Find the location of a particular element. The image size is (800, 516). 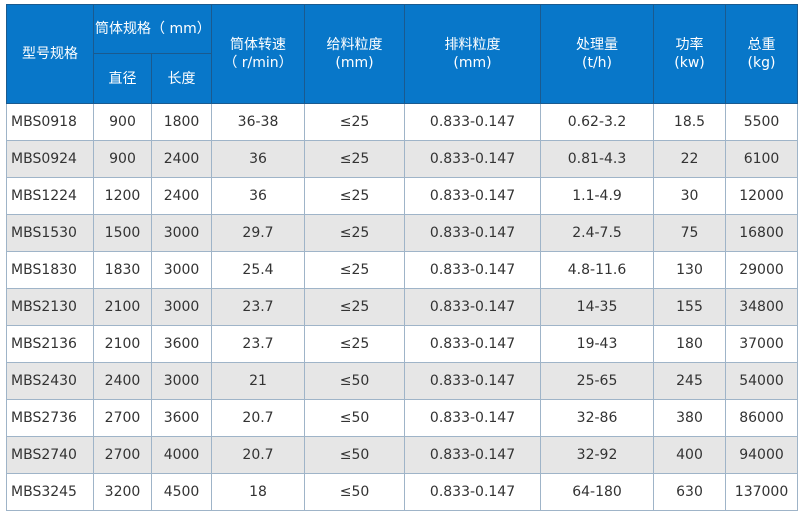

table-cell: 130 is located at coordinates (690, 270).